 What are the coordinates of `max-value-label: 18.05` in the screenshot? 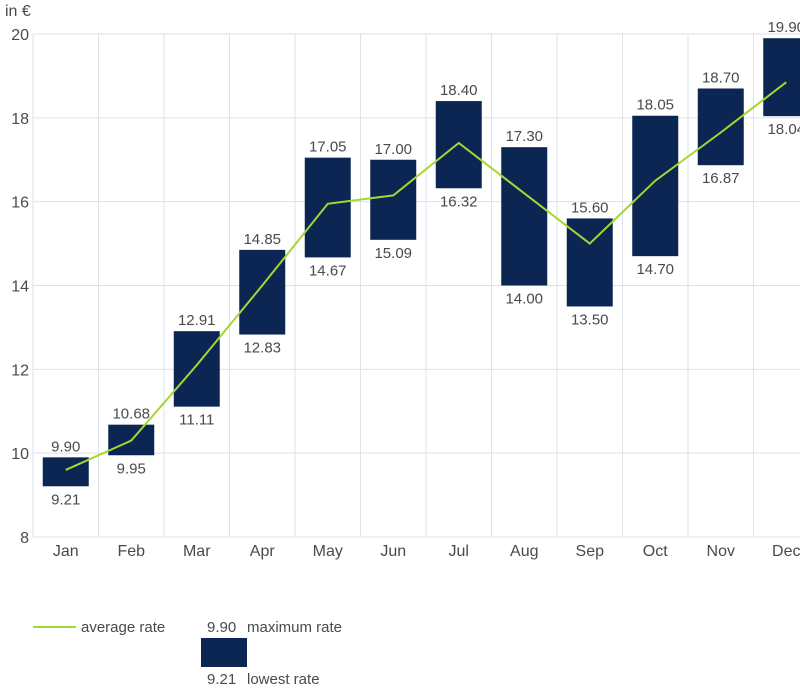 It's located at (655, 105).